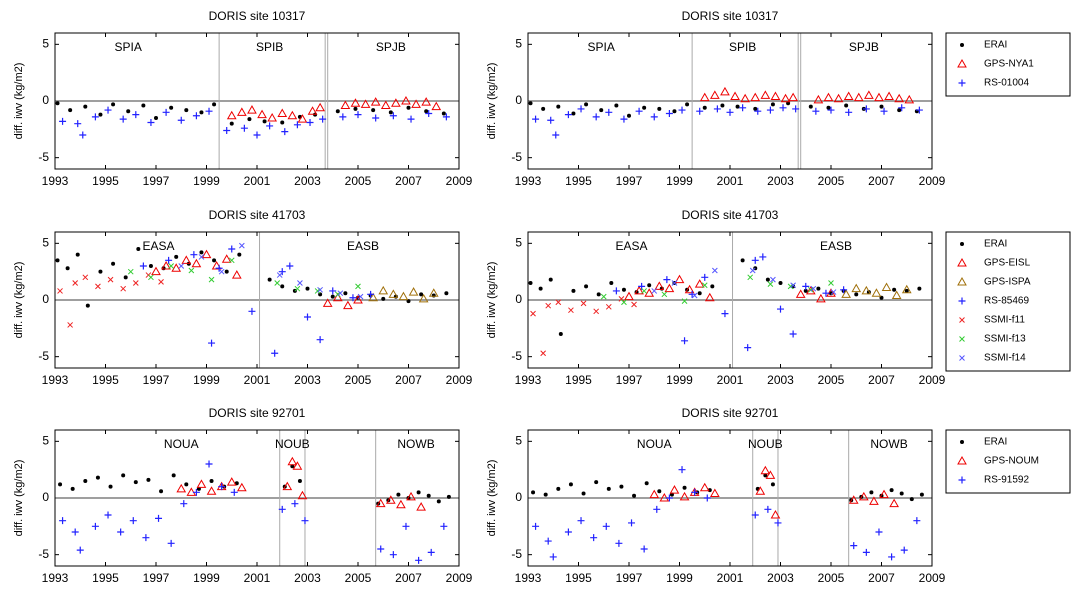 The image size is (1076, 592). What do you see at coordinates (730, 16) in the screenshot?
I see `chart-title: DORIS site 10317` at bounding box center [730, 16].